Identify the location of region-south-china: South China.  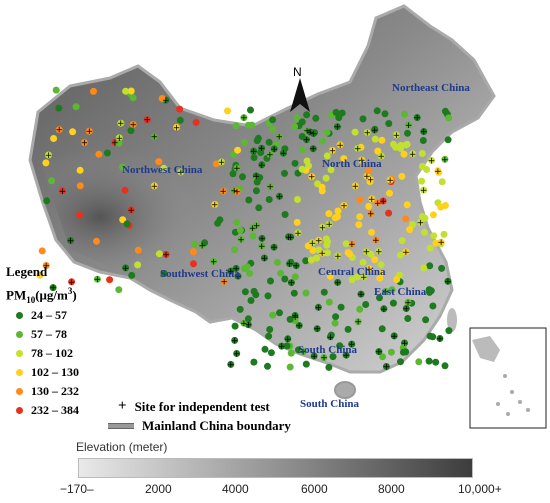
(328, 350).